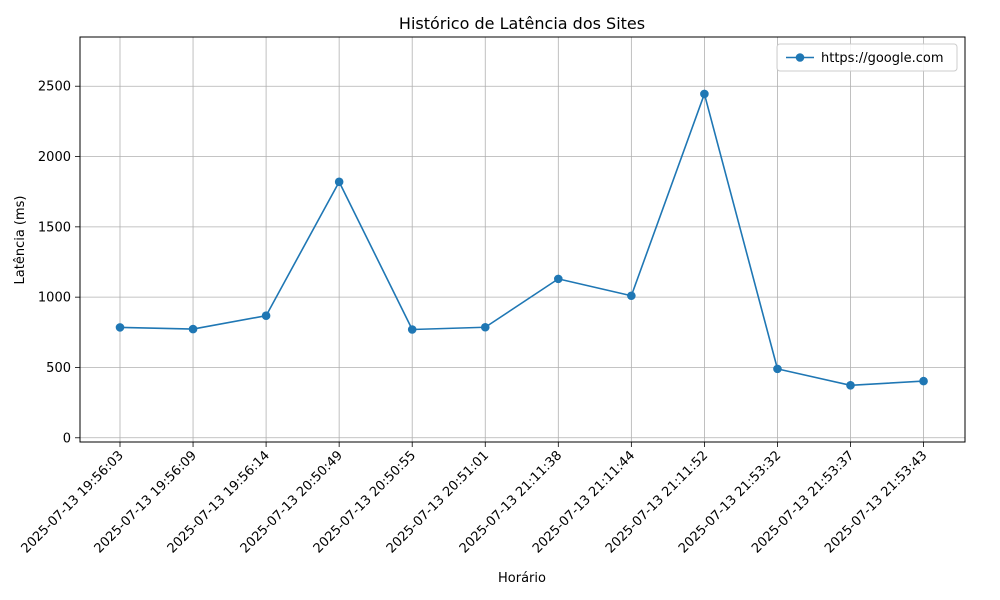 This screenshot has width=1000, height=600. Describe the element at coordinates (522, 23) in the screenshot. I see `chart-title: Histórico de Latência dos Sites` at that location.